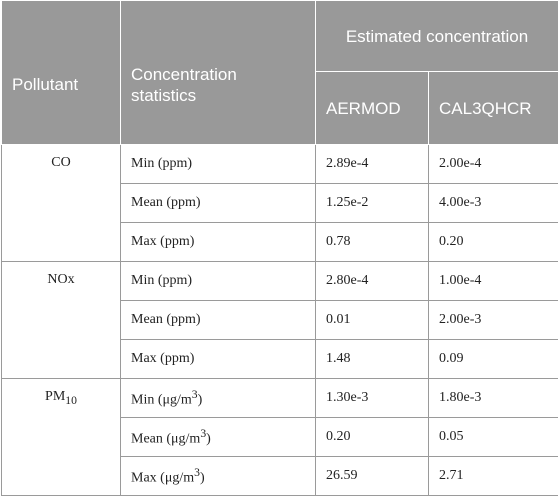  I want to click on aermod-value: 1.30e-3, so click(372, 398).